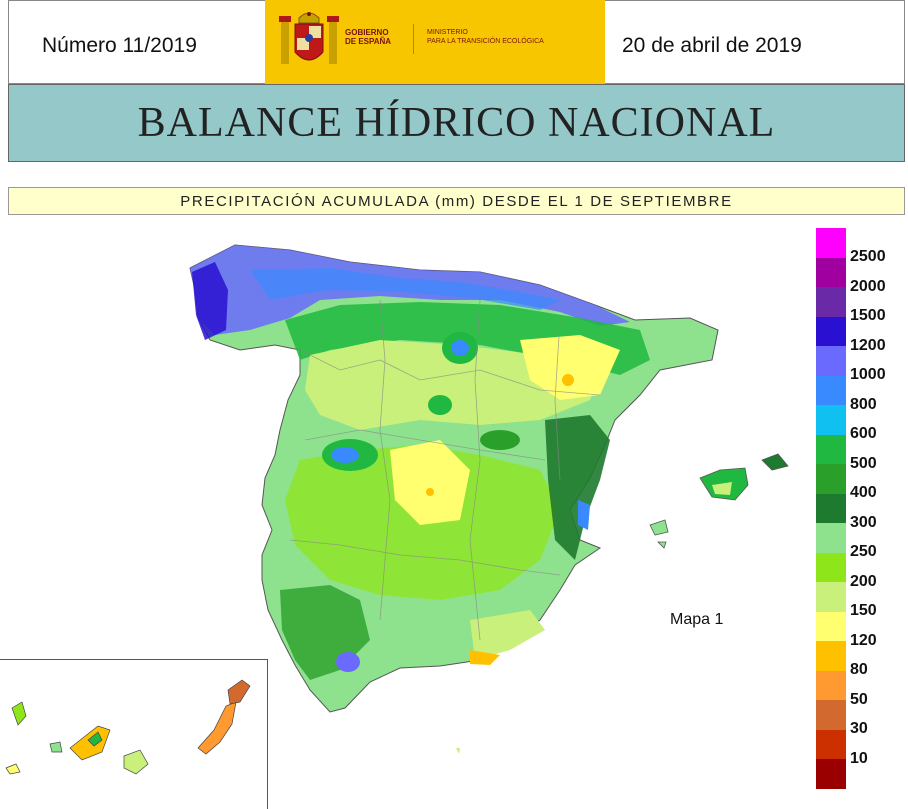  What do you see at coordinates (440, 405) in the screenshot?
I see `guadarrama-spot` at bounding box center [440, 405].